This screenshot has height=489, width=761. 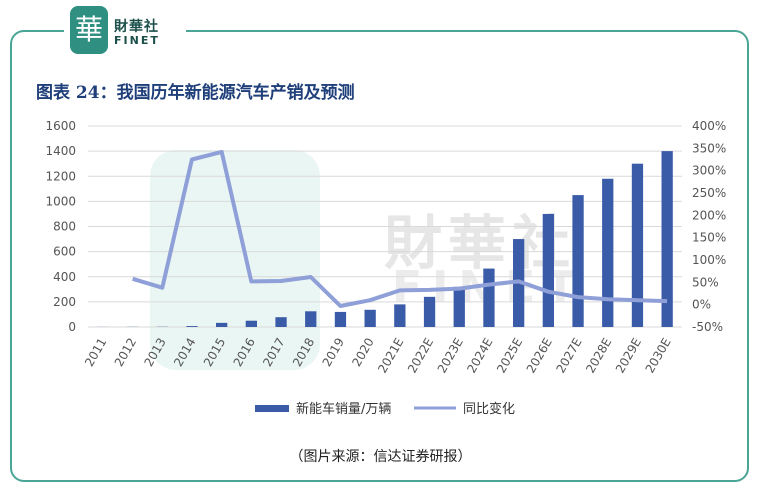 I want to click on right-tick-label: 150%, so click(x=709, y=238).